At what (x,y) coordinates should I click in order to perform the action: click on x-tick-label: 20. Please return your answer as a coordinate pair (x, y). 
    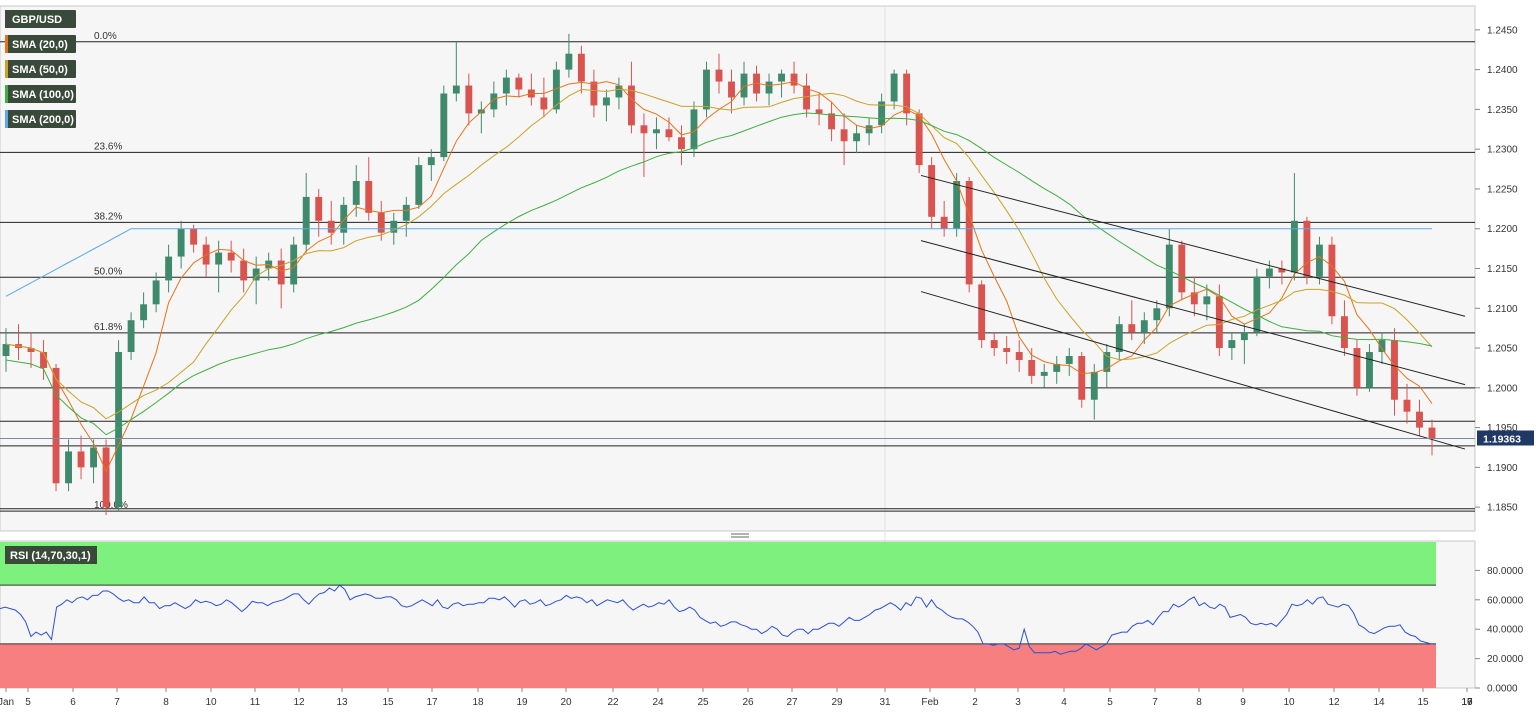
    Looking at the image, I should click on (566, 702).